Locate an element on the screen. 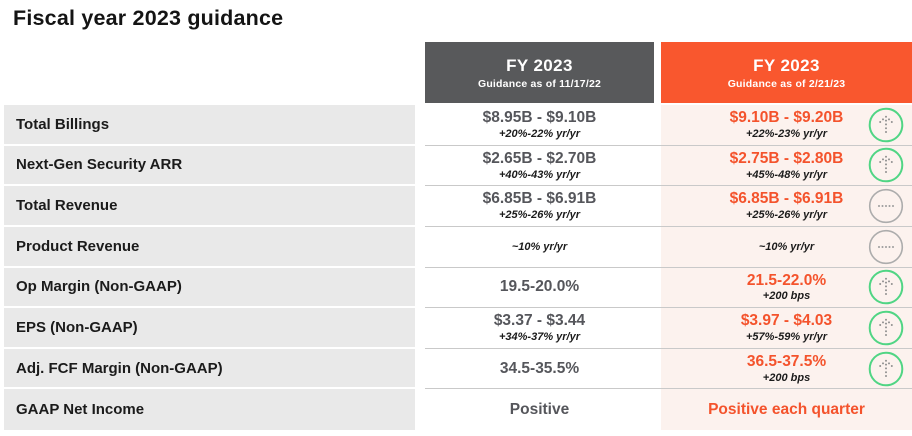 Image resolution: width=912 pixels, height=436 pixels. table-row: 34.5-35.5% 36.5-37.5% +200 bps is located at coordinates (668, 369).